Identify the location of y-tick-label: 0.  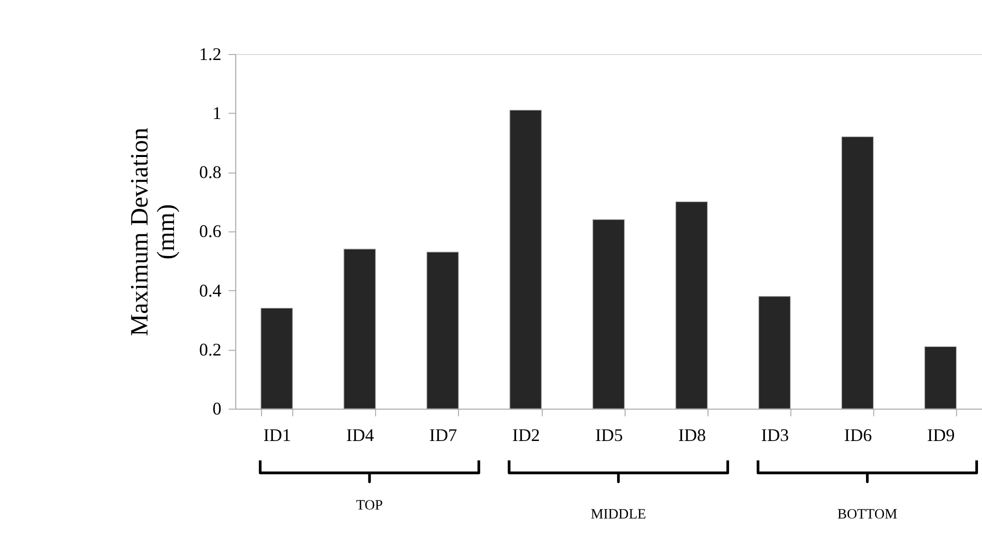
(217, 408).